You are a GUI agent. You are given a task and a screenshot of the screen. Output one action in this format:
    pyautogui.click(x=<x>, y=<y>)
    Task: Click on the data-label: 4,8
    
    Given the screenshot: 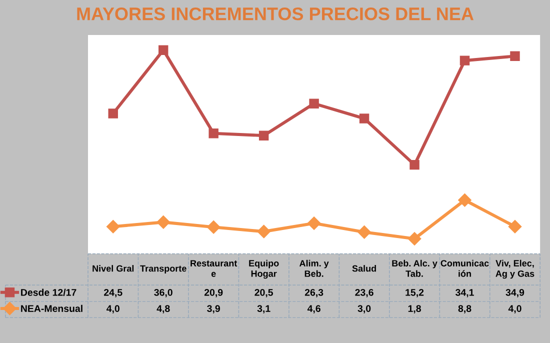 What is the action you would take?
    pyautogui.click(x=163, y=309)
    